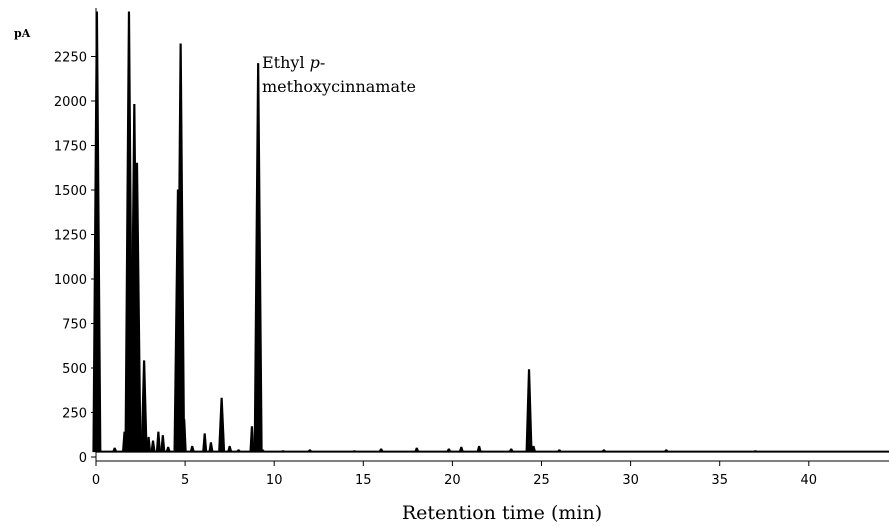 The image size is (889, 527). I want to click on y-tick-label: 2250, so click(70, 58).